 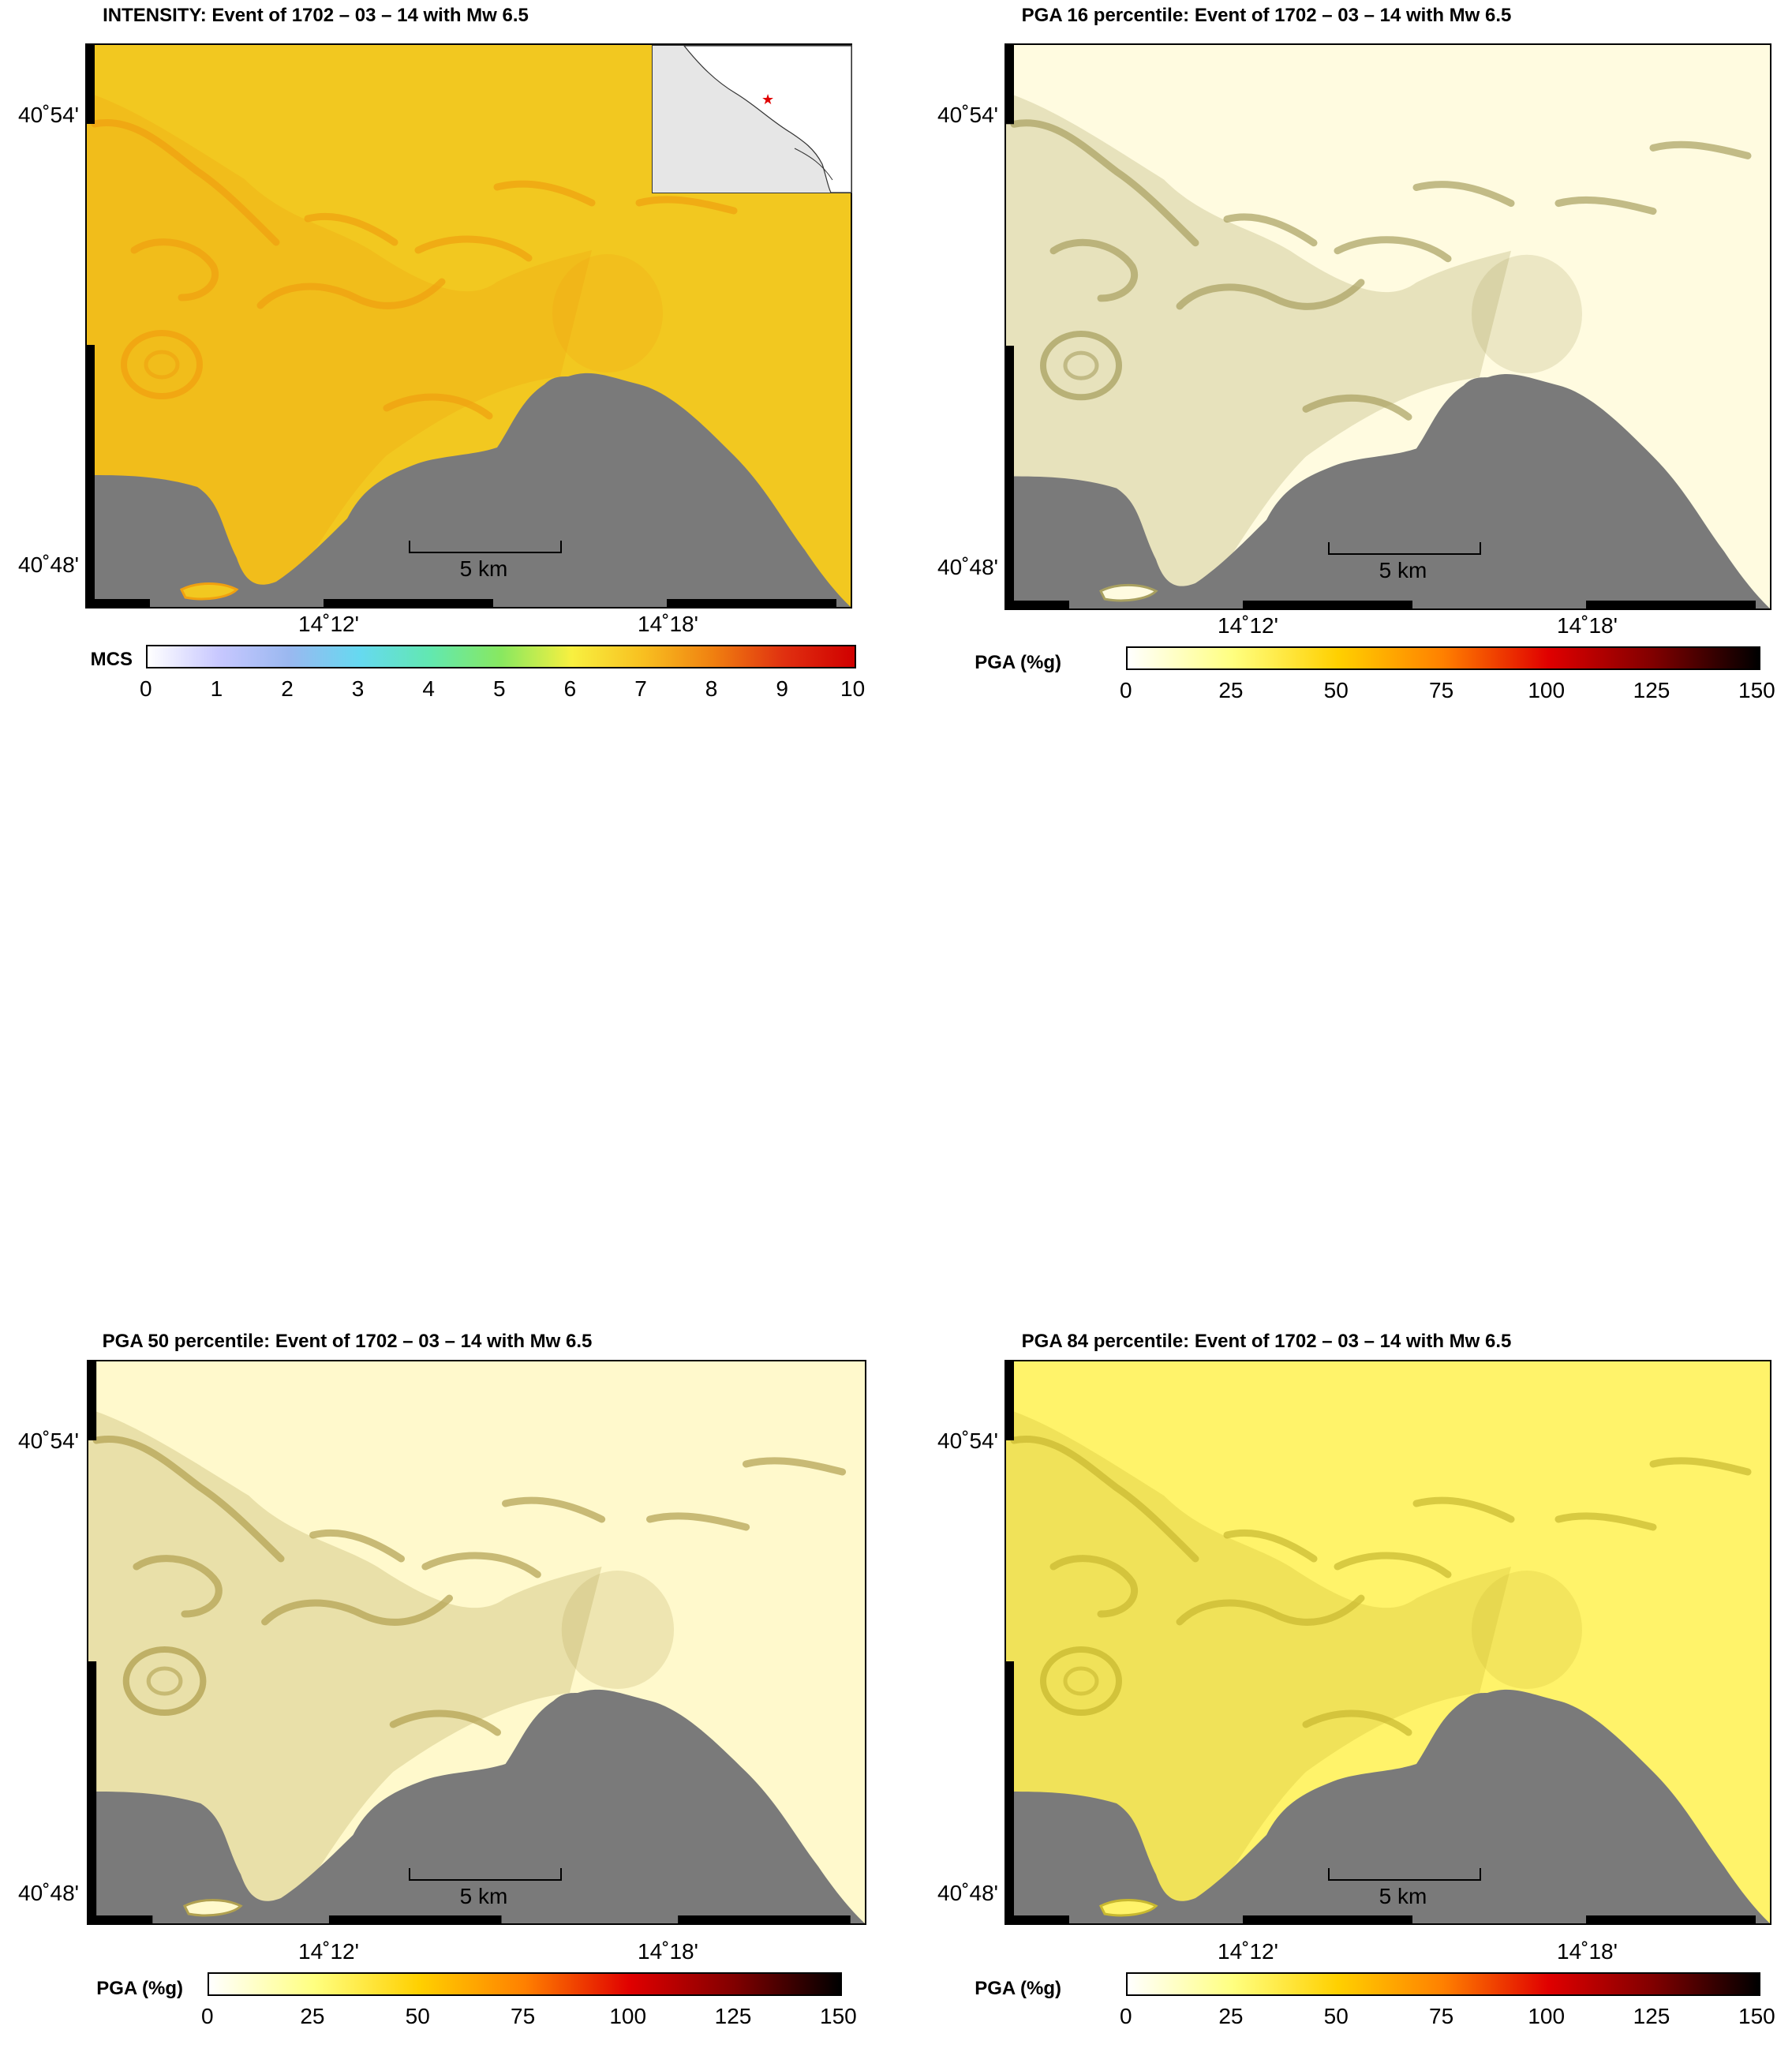 What do you see at coordinates (429, 688) in the screenshot?
I see `colorbar-tick-label: 4` at bounding box center [429, 688].